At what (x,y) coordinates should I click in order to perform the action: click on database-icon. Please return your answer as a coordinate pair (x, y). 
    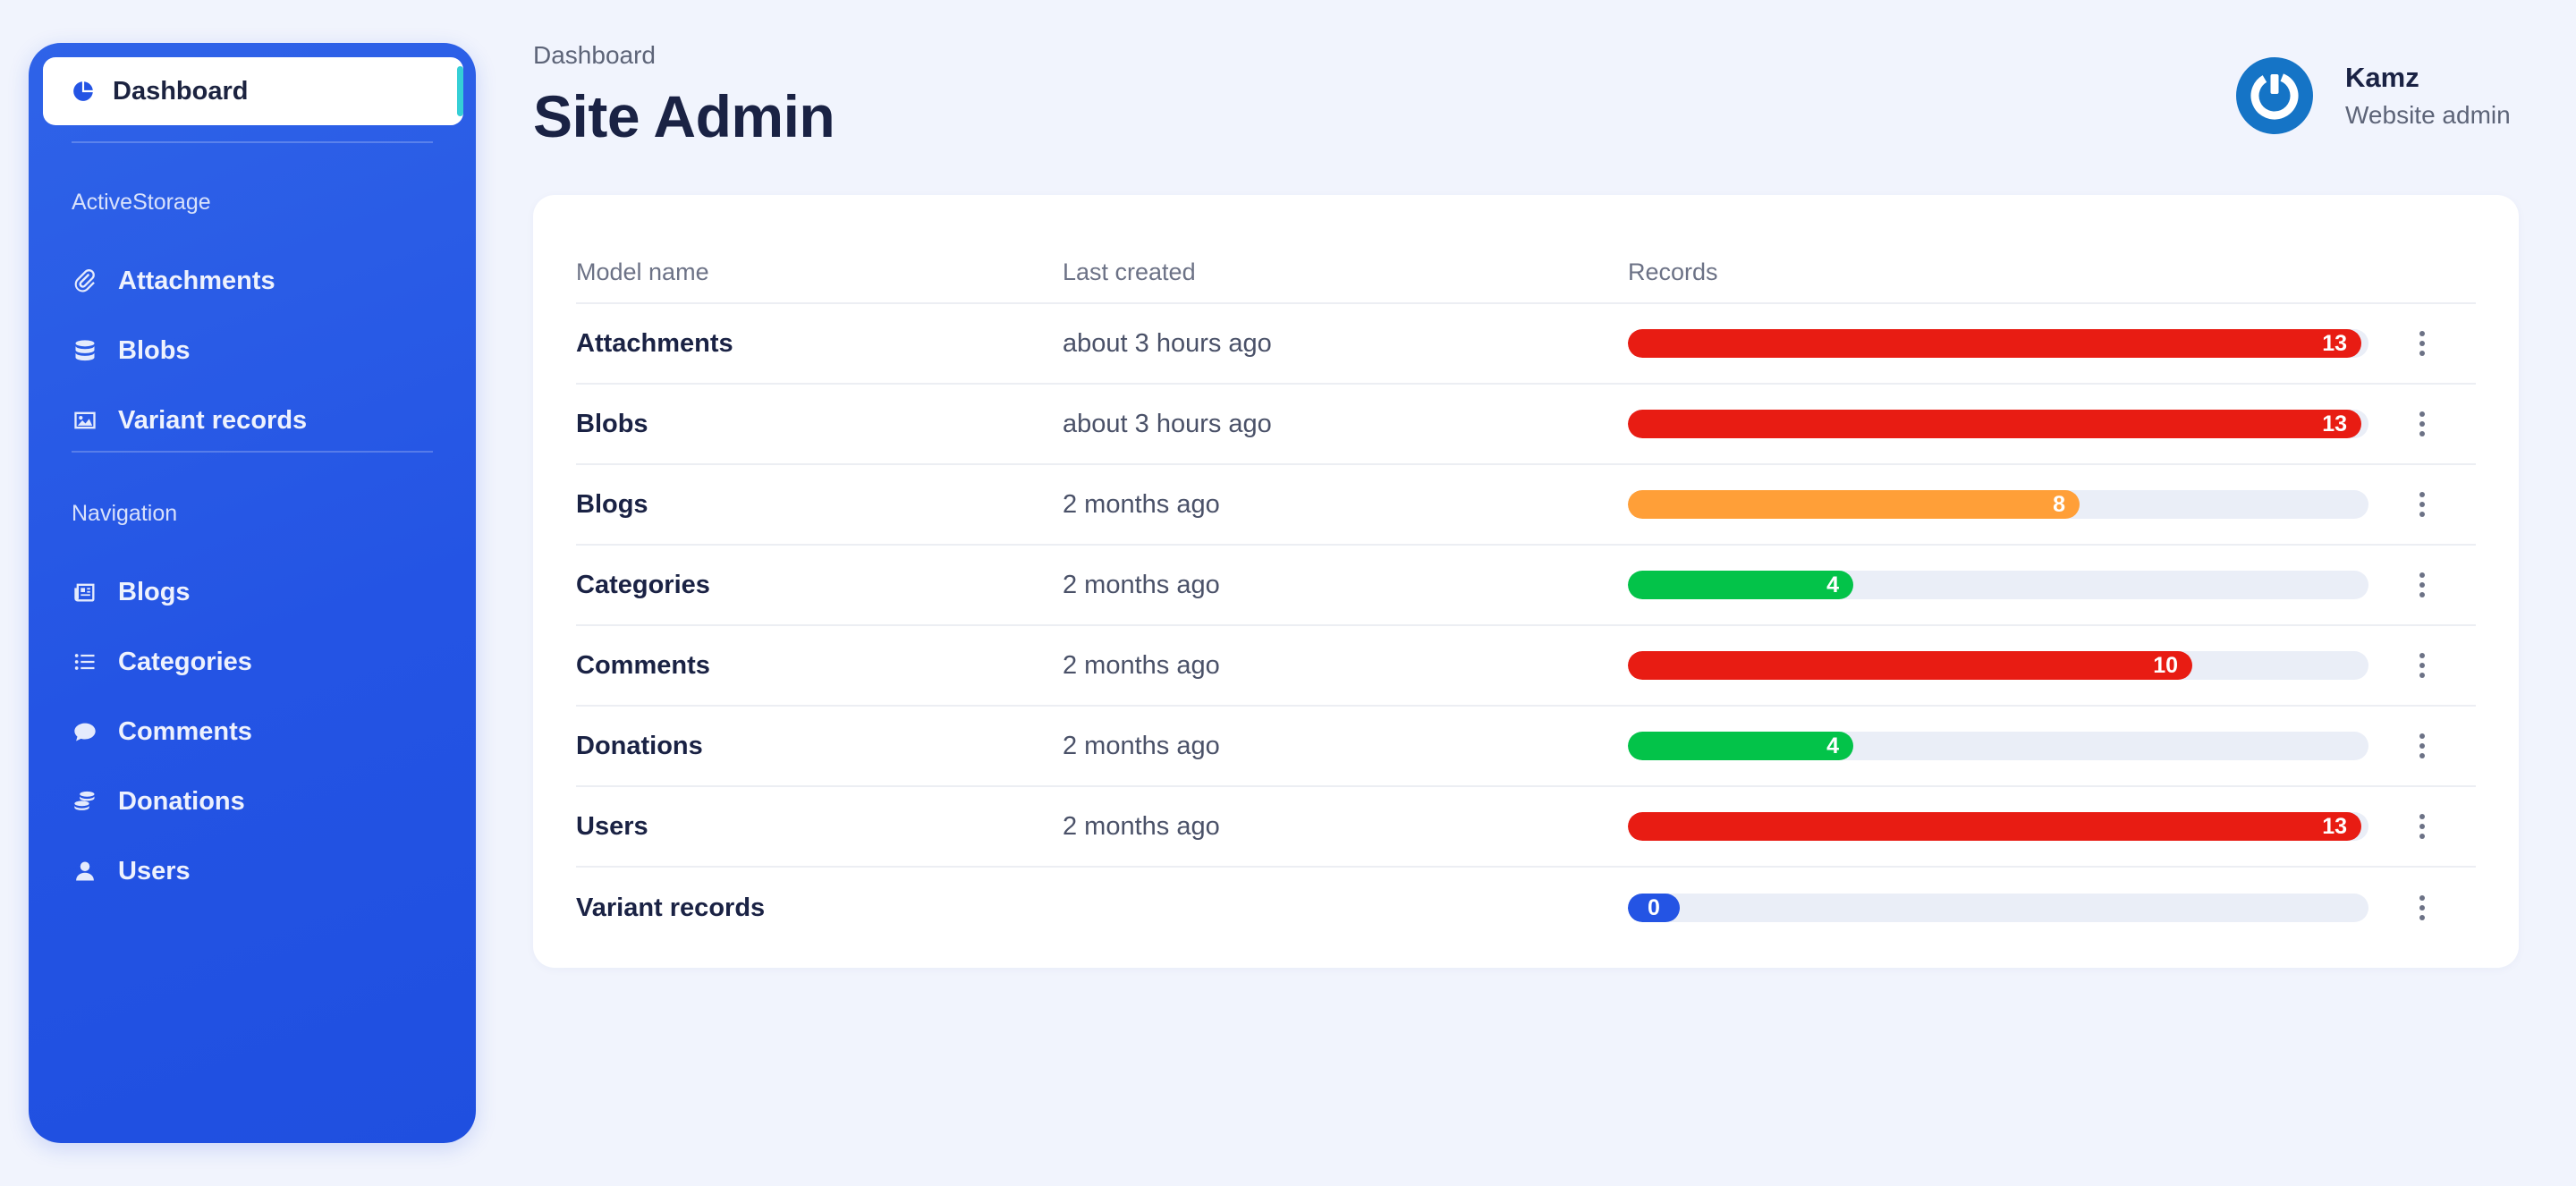
    Looking at the image, I should click on (85, 350).